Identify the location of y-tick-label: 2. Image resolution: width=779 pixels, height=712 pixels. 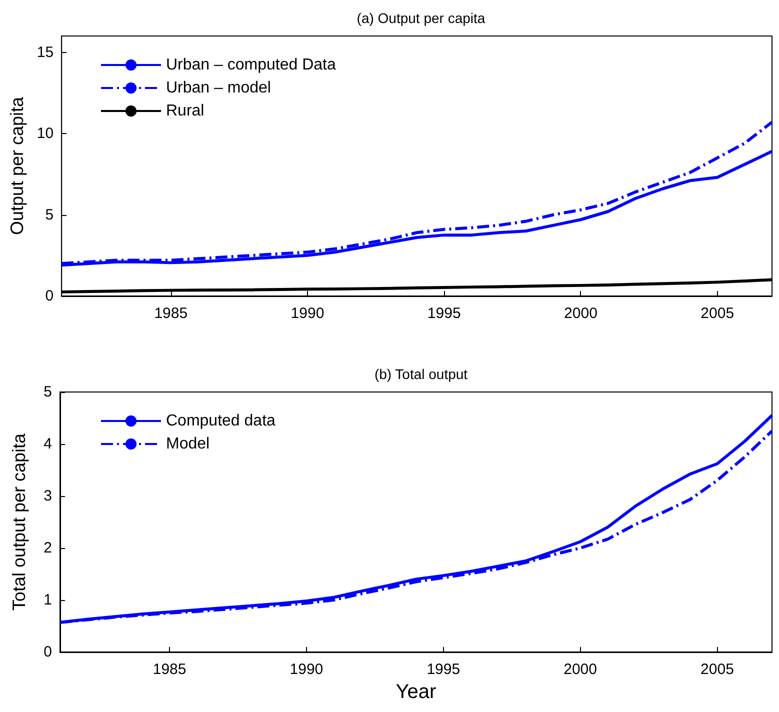
(48, 548).